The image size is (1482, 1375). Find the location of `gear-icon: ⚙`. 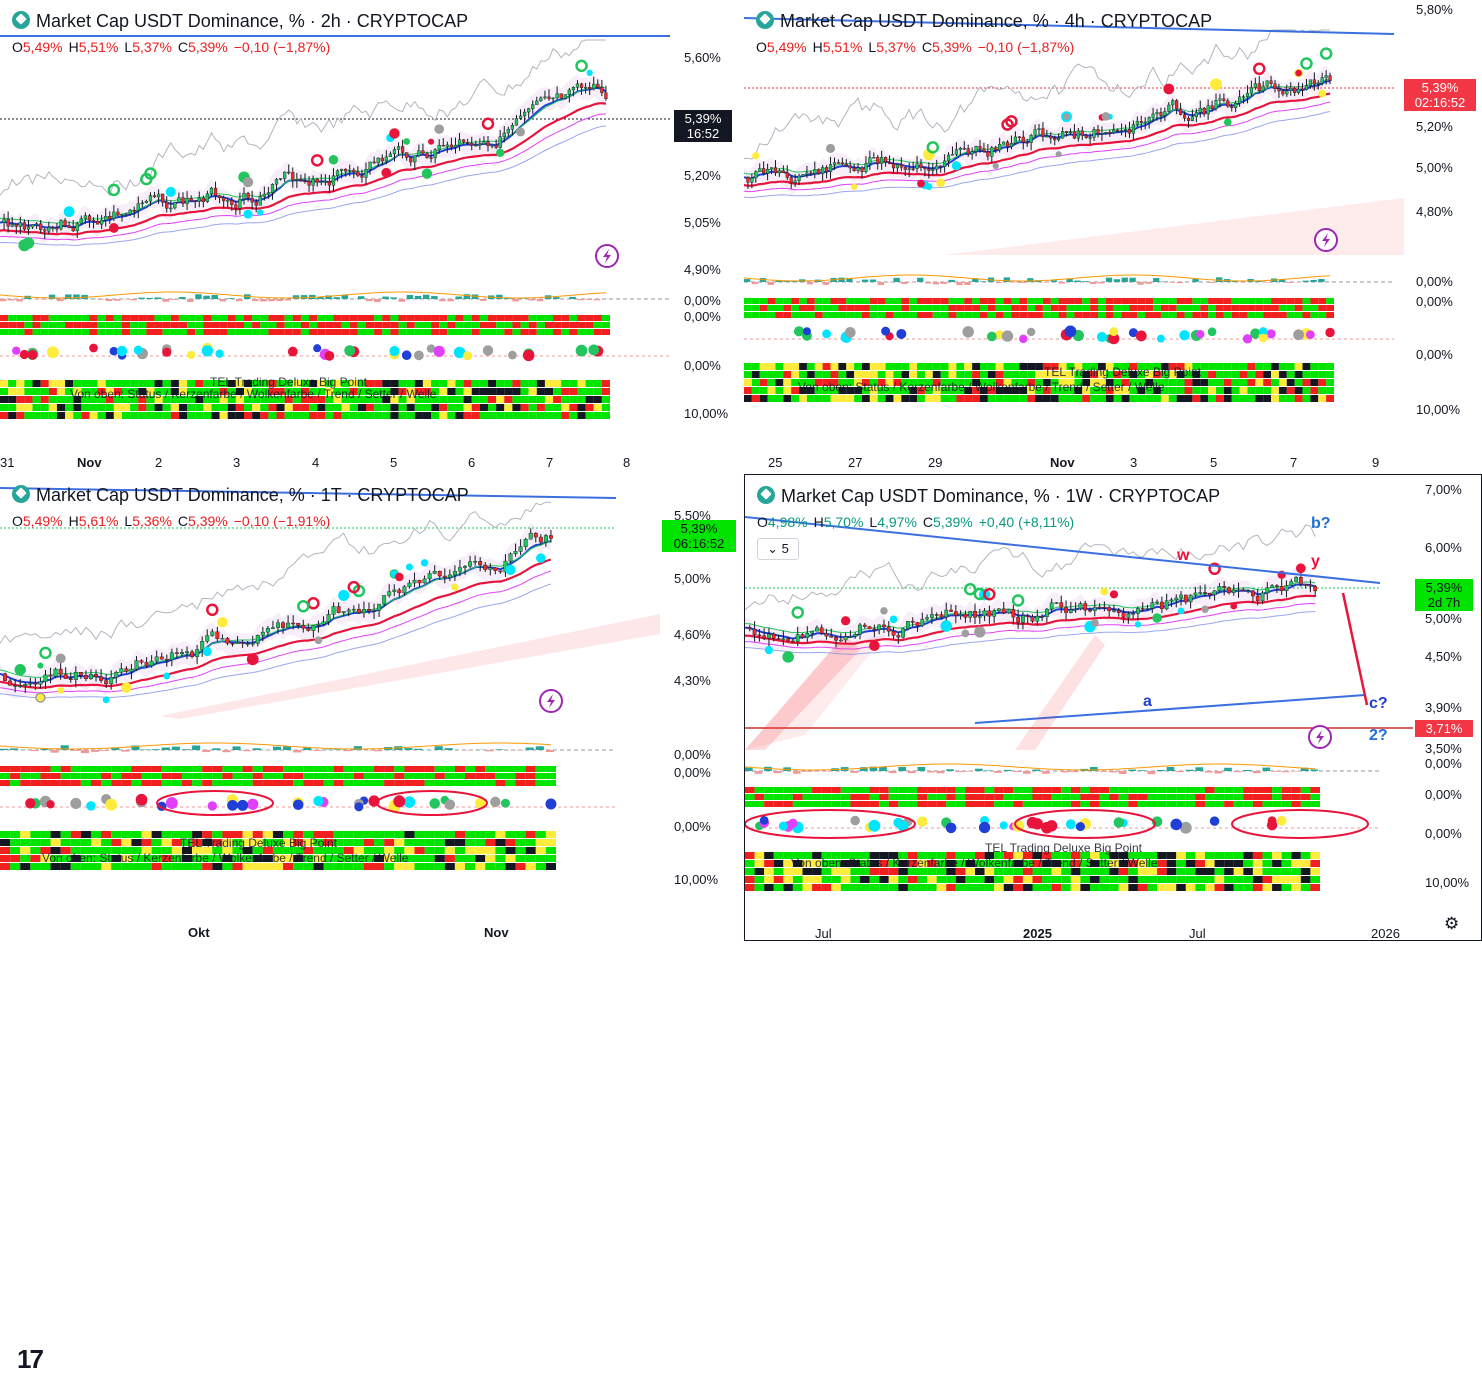

gear-icon: ⚙ is located at coordinates (1451, 924).